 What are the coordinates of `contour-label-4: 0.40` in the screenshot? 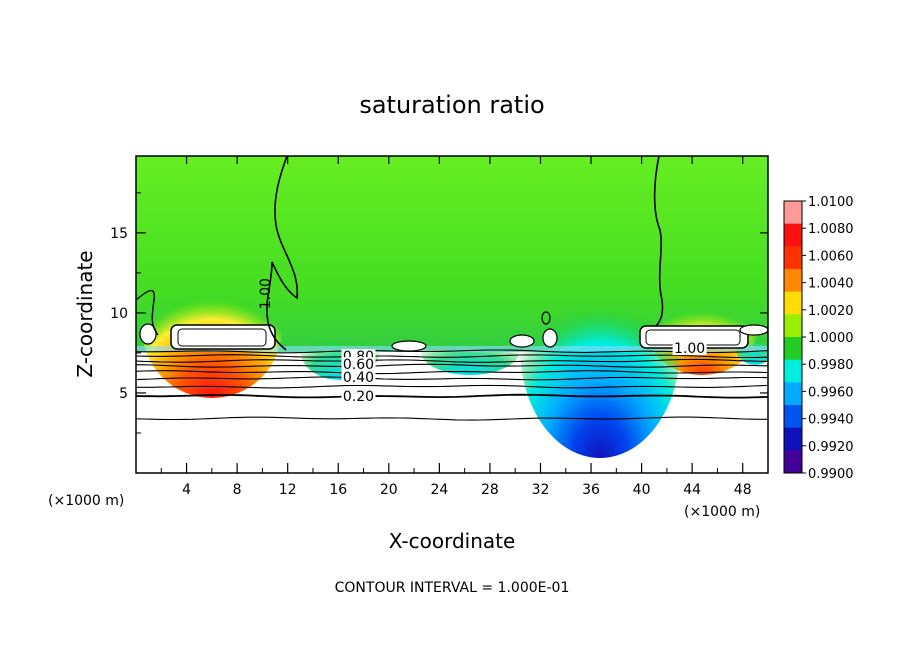 It's located at (358, 378).